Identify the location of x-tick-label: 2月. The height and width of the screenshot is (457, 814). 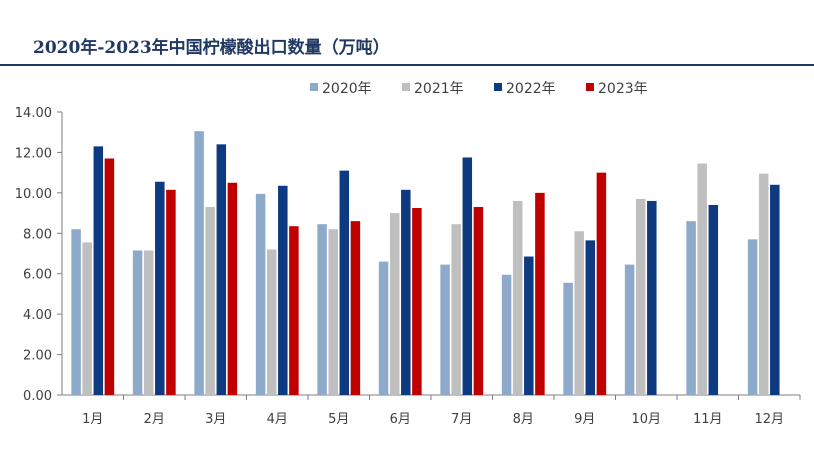
(154, 419).